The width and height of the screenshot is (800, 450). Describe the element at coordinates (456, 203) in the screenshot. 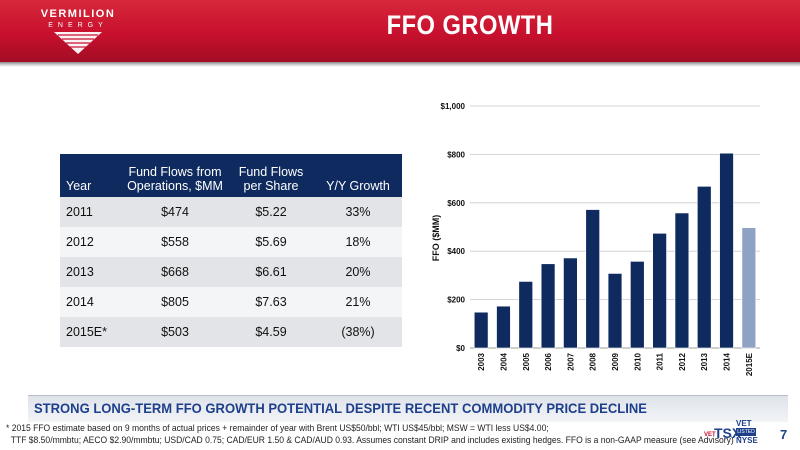

I see `y-tick-label: $600` at that location.